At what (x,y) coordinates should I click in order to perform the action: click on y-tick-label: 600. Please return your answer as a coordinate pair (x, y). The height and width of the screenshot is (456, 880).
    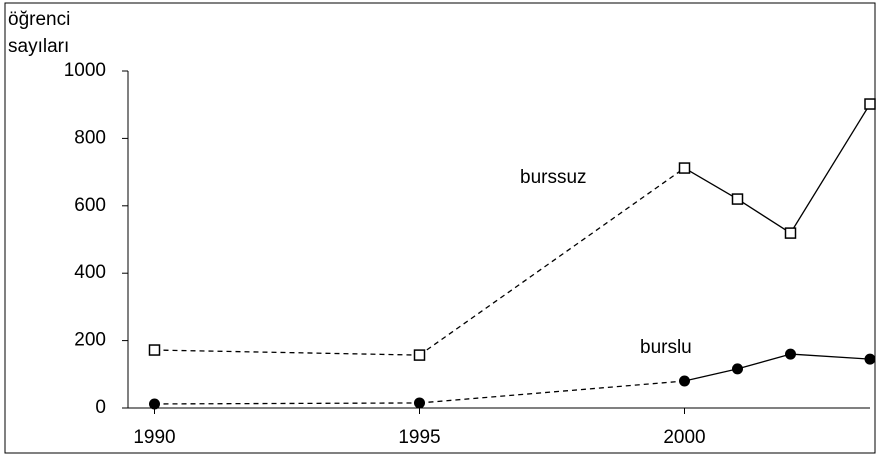
    Looking at the image, I should click on (90, 205).